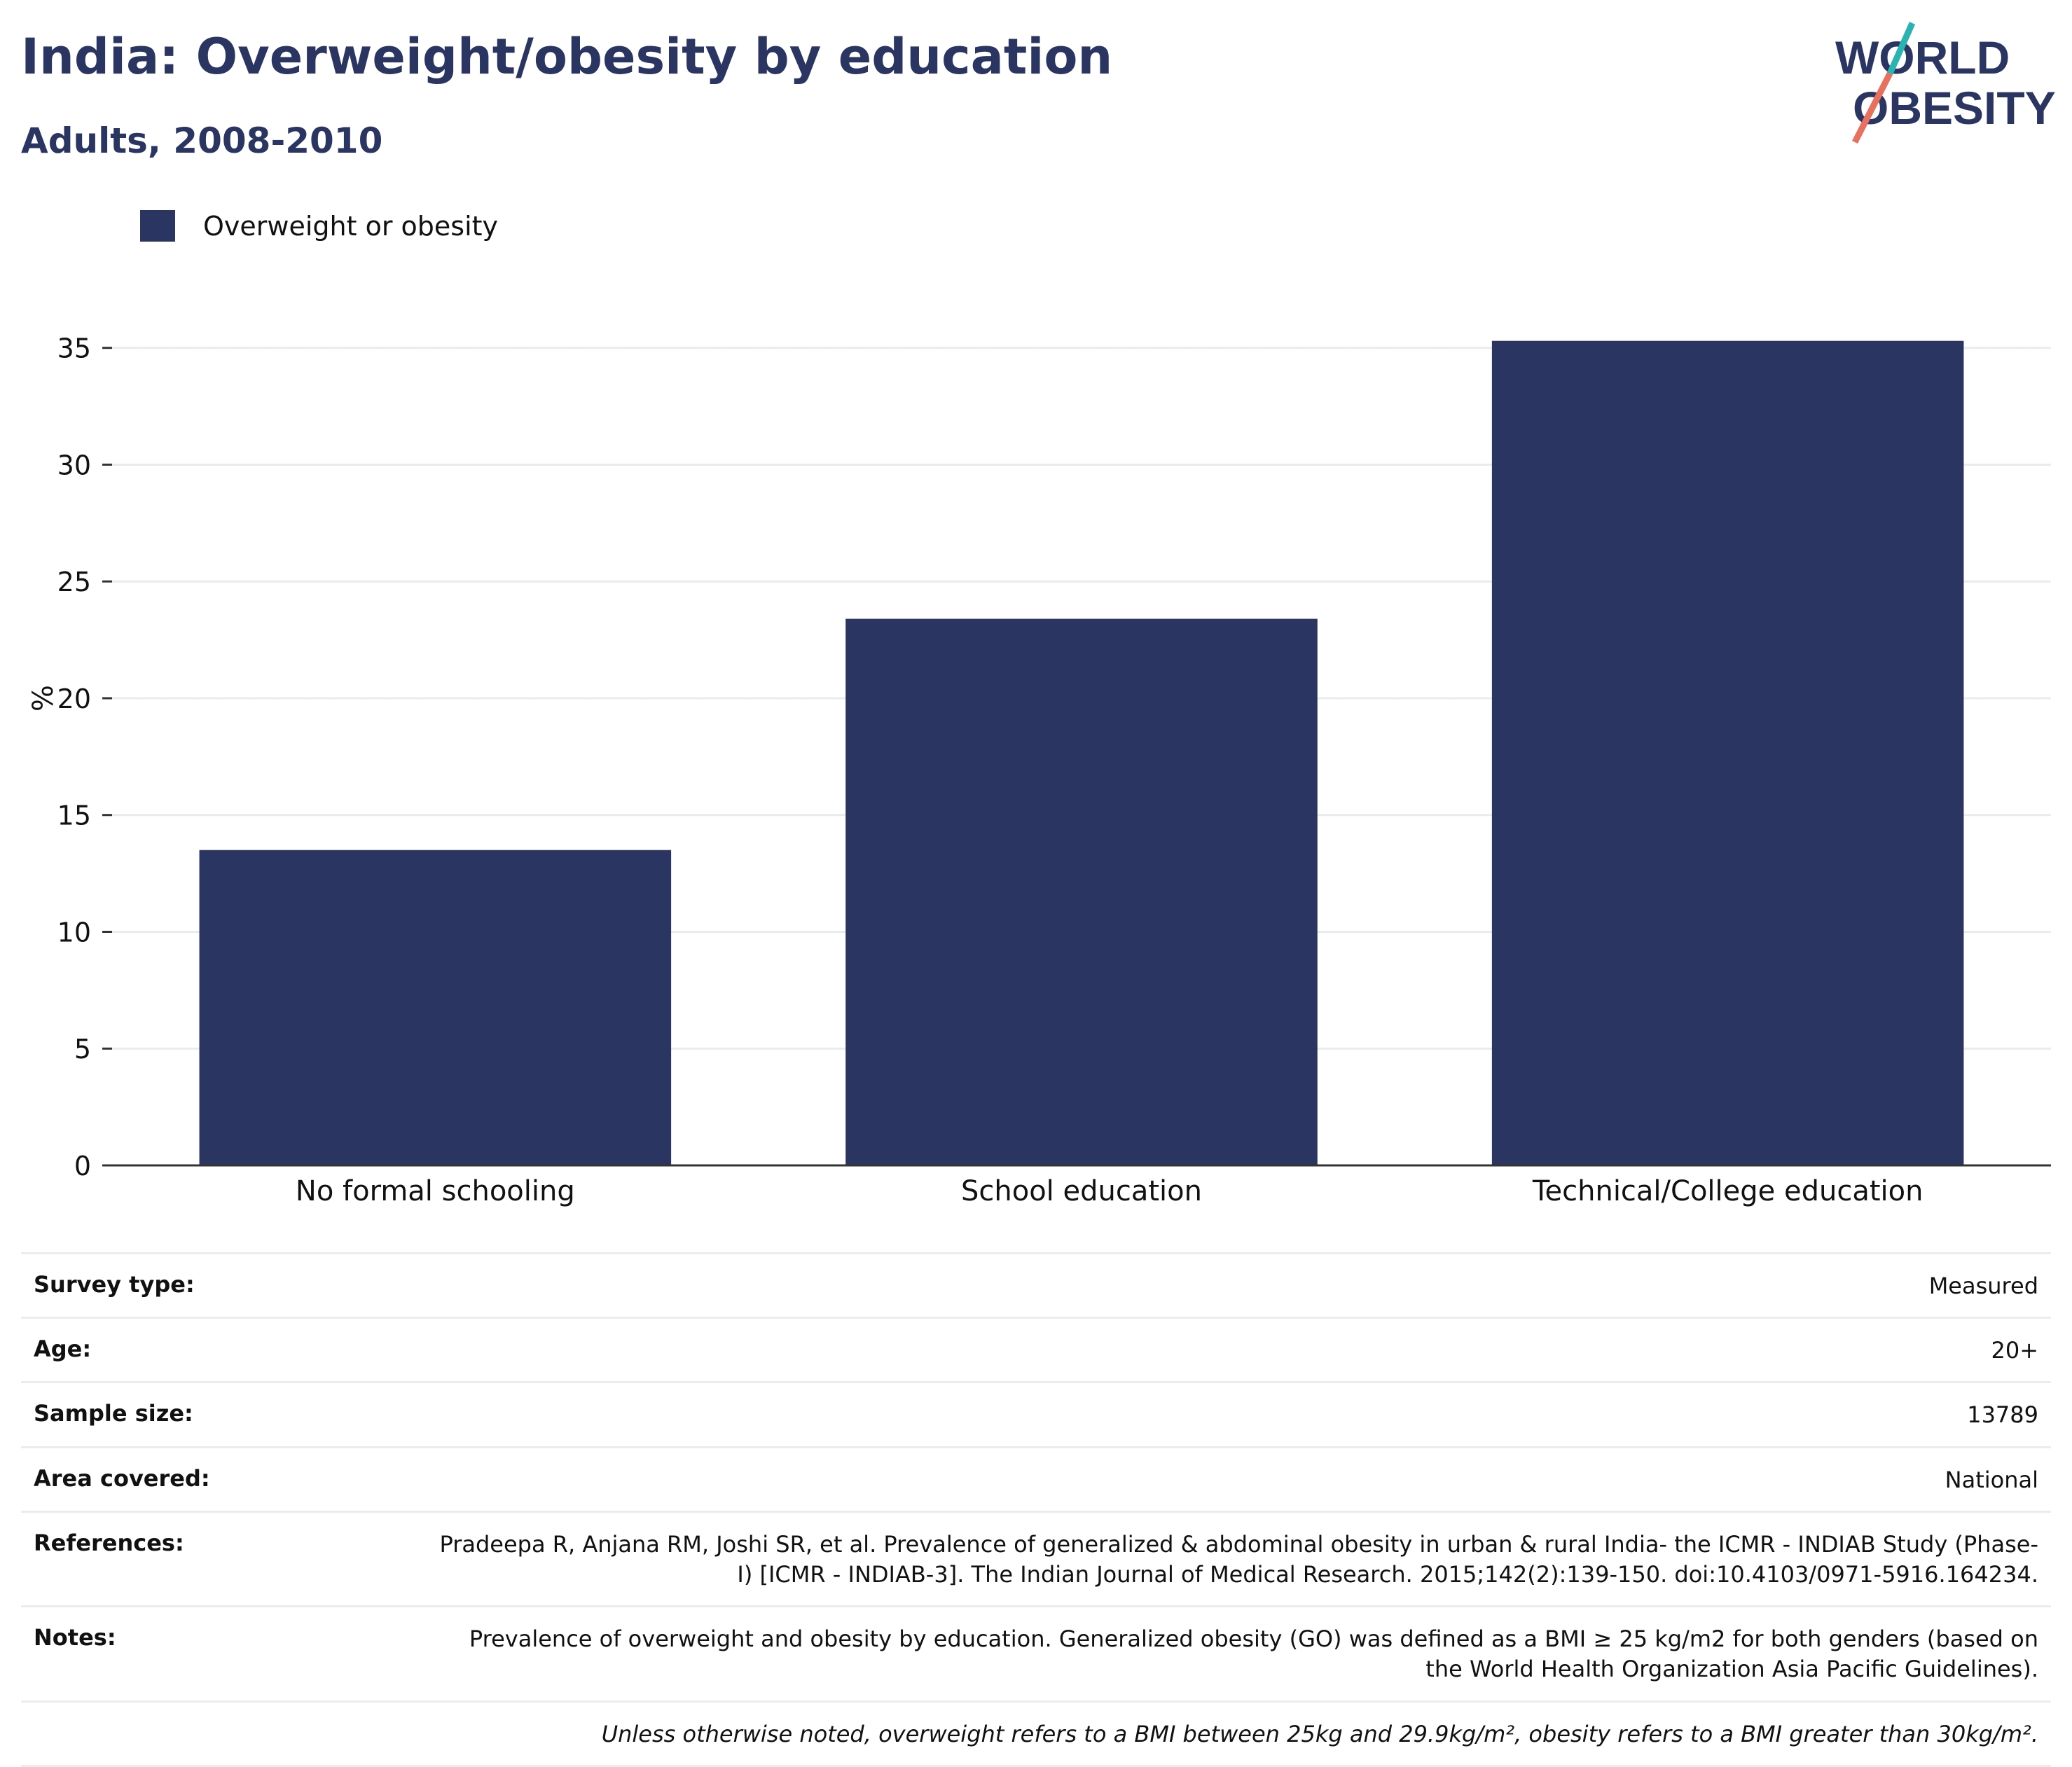 This screenshot has height=1767, width=2072. Describe the element at coordinates (1036, 1478) in the screenshot. I see `info-row-area-covered: Area covered: National` at that location.